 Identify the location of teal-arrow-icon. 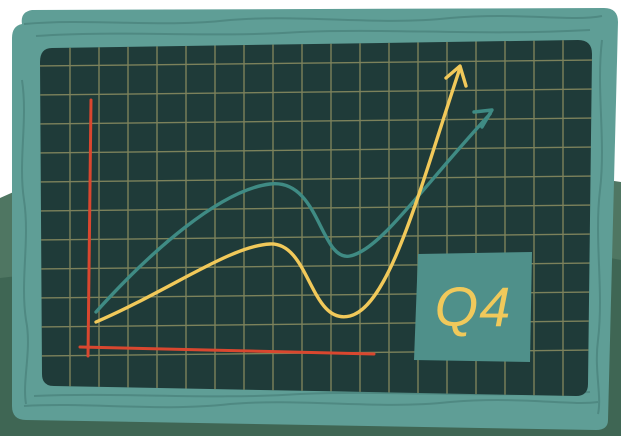
(483, 118).